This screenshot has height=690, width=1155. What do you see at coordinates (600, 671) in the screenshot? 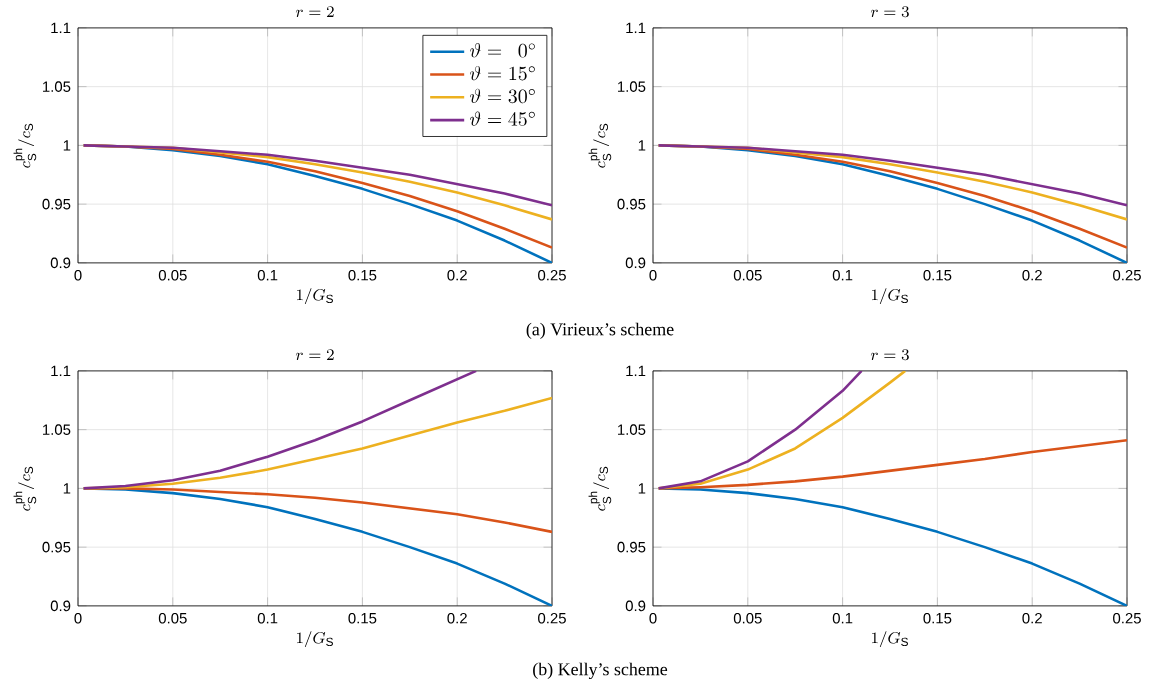
I see `text: (b) Kelly’s scheme` at bounding box center [600, 671].